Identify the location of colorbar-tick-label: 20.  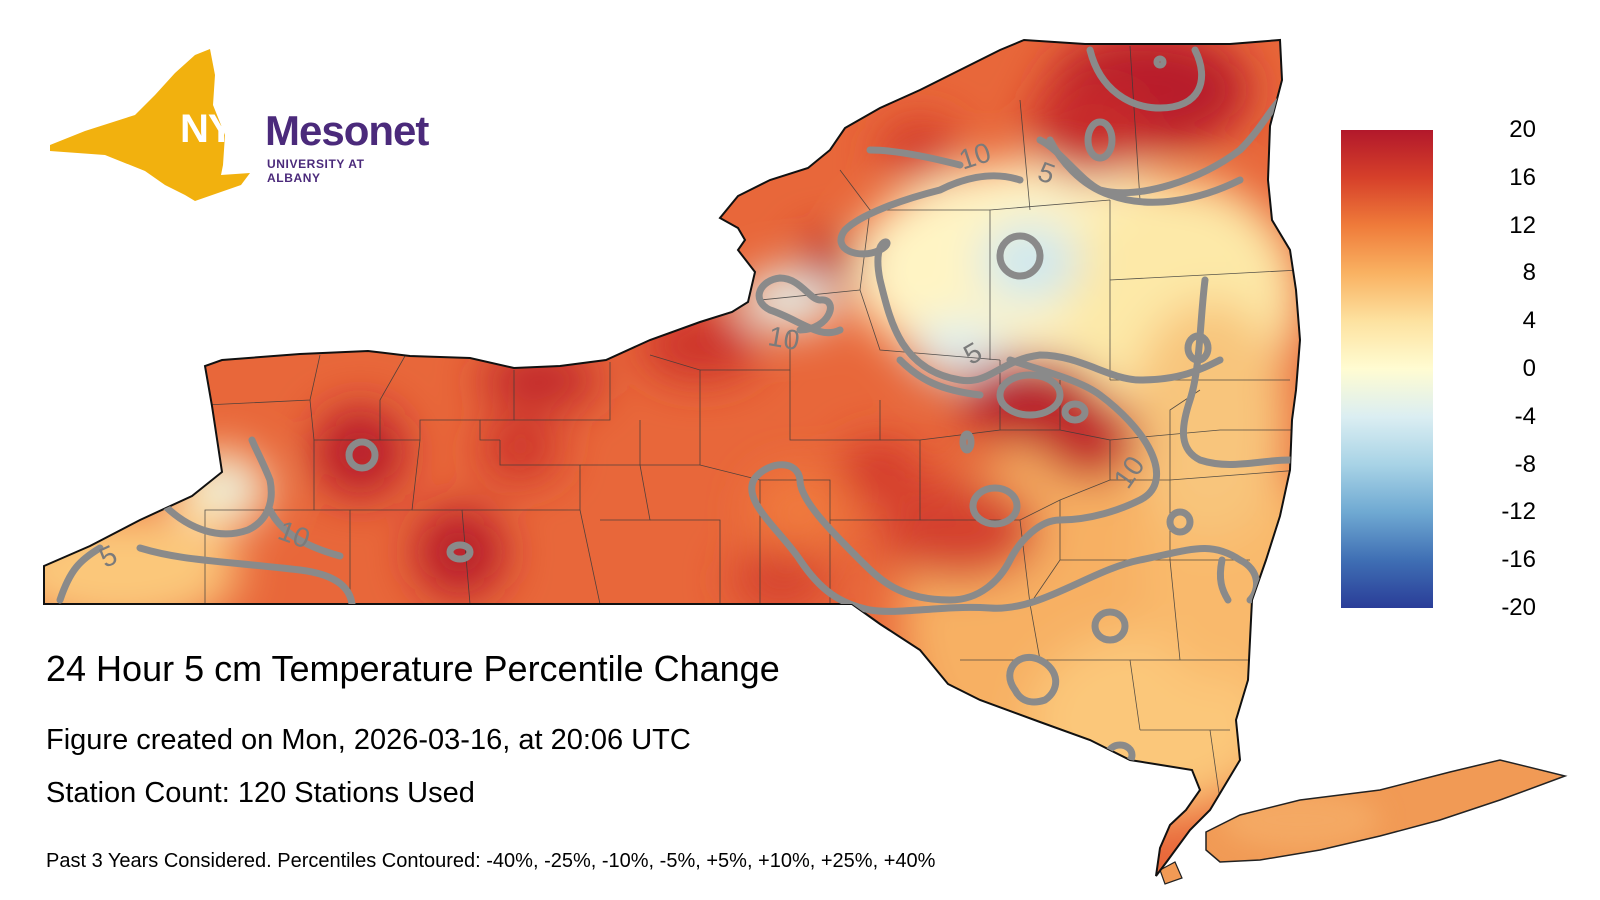
(1522, 129).